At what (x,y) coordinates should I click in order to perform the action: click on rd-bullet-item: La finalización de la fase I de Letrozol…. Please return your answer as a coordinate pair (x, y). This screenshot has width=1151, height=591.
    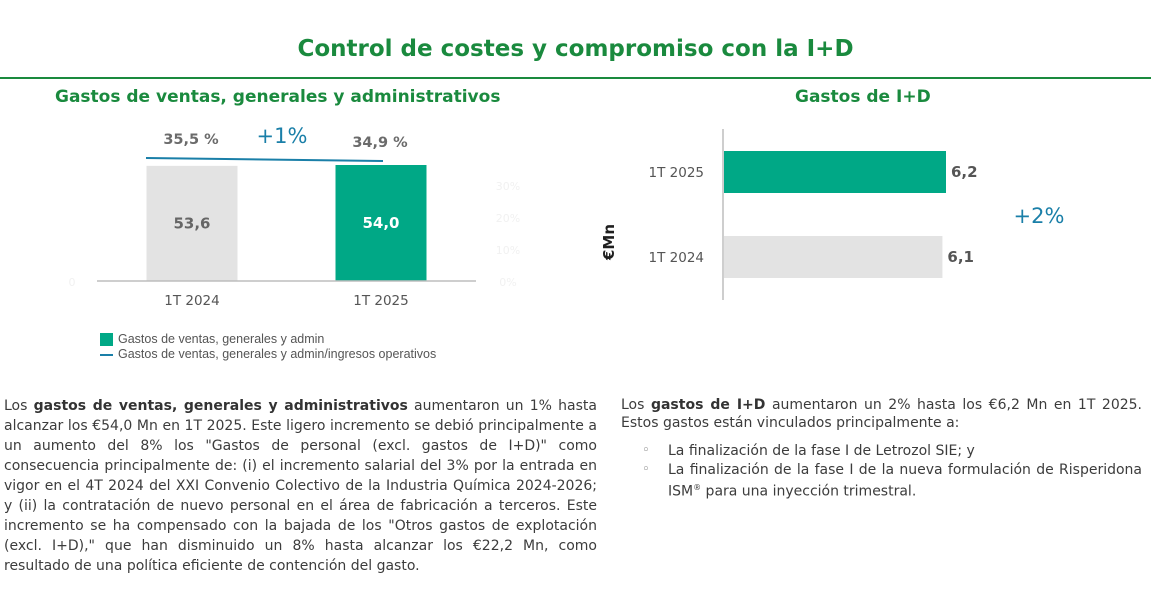
    Looking at the image, I should click on (891, 451).